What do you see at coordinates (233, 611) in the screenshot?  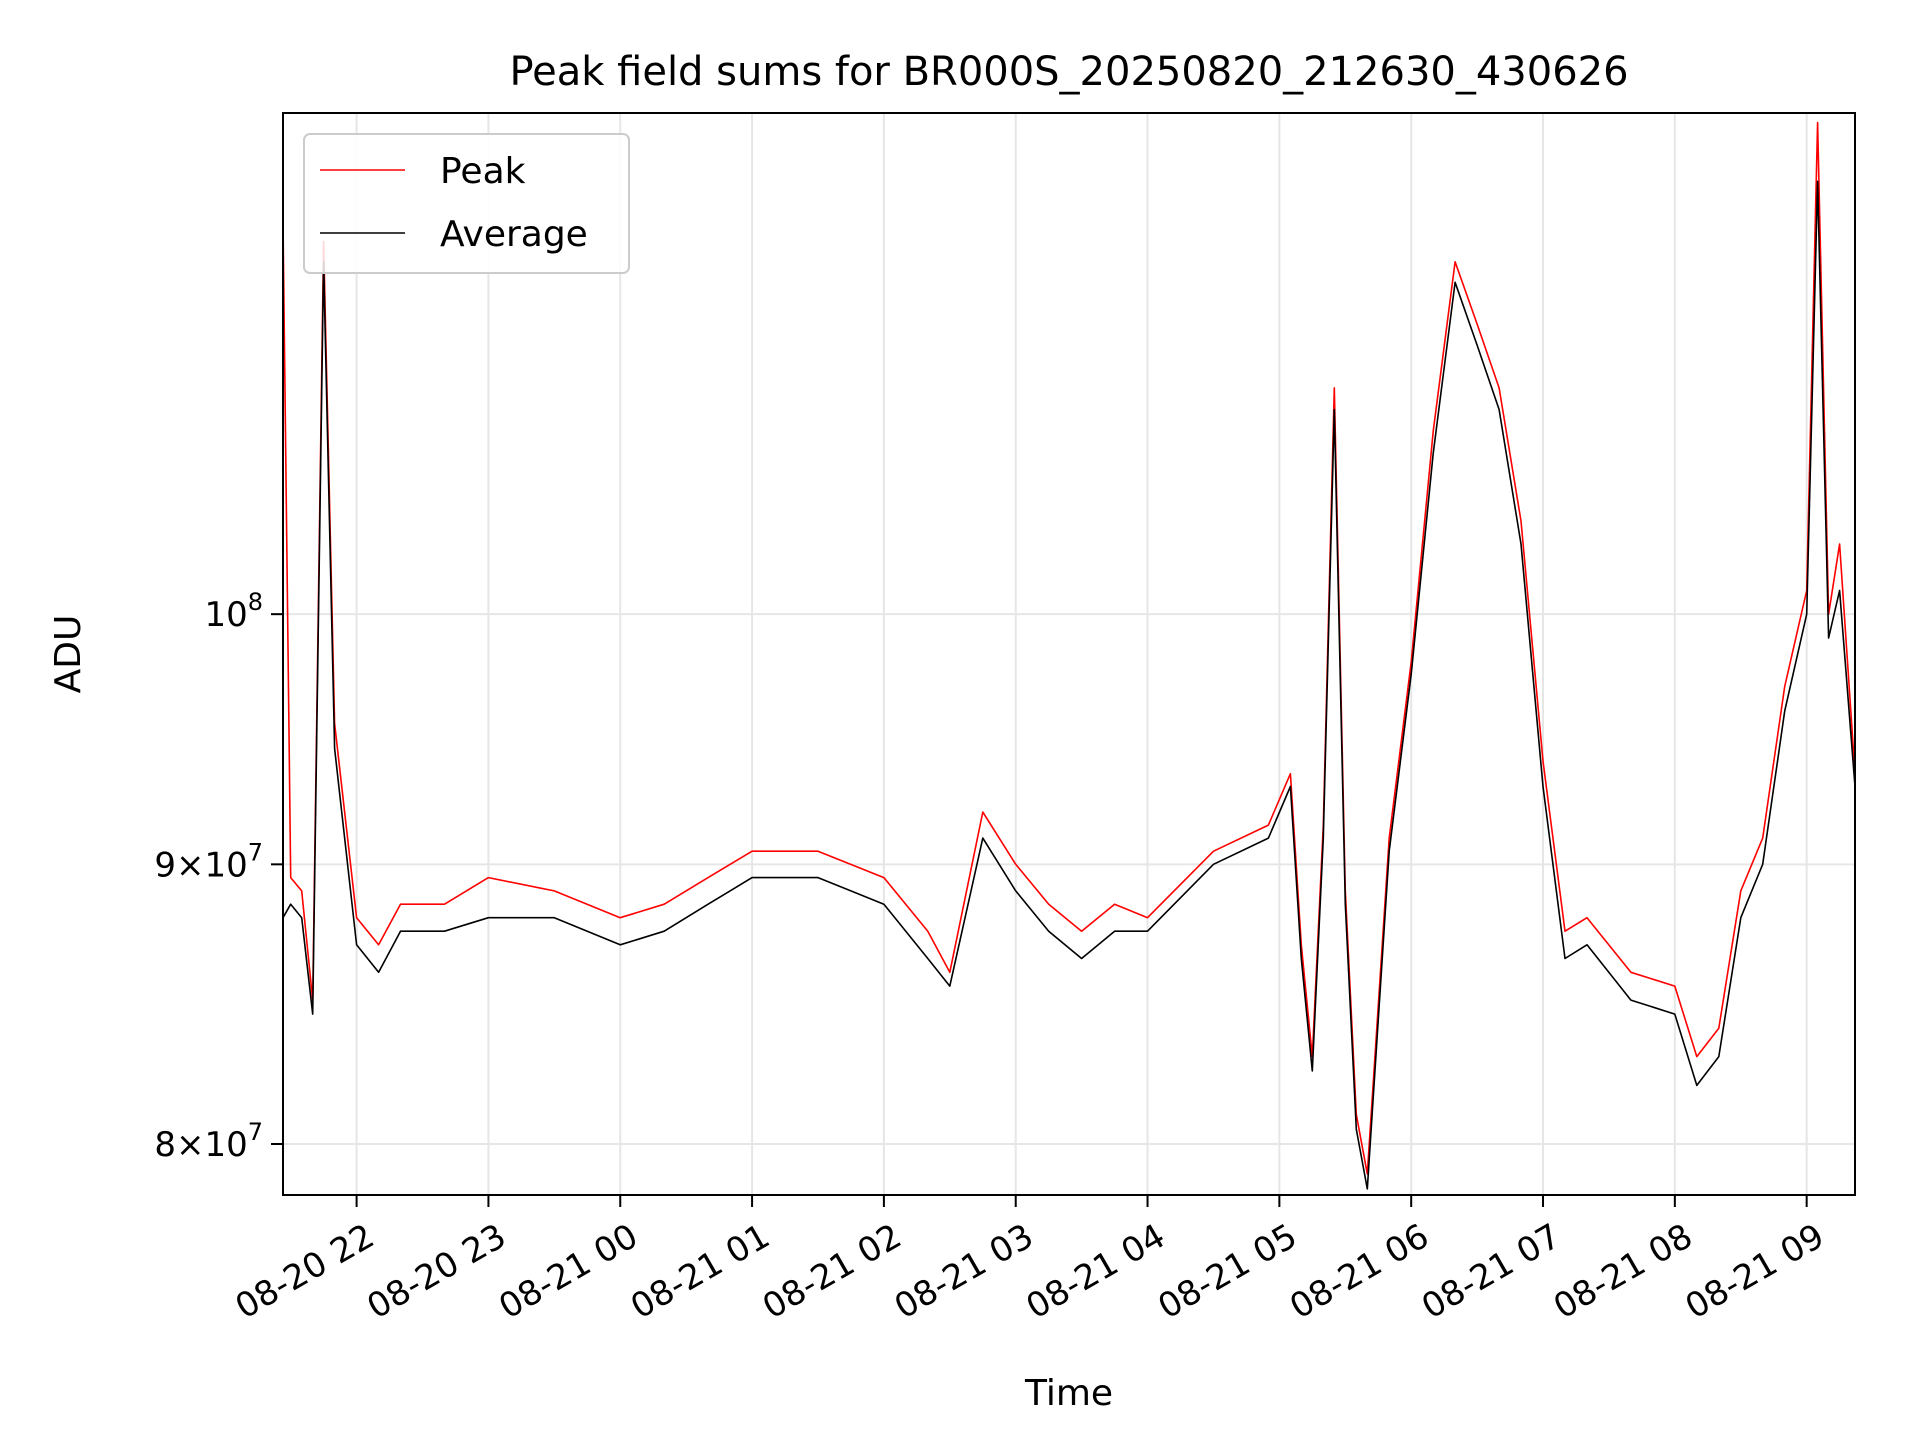 I see `y-tick-label: 108` at bounding box center [233, 611].